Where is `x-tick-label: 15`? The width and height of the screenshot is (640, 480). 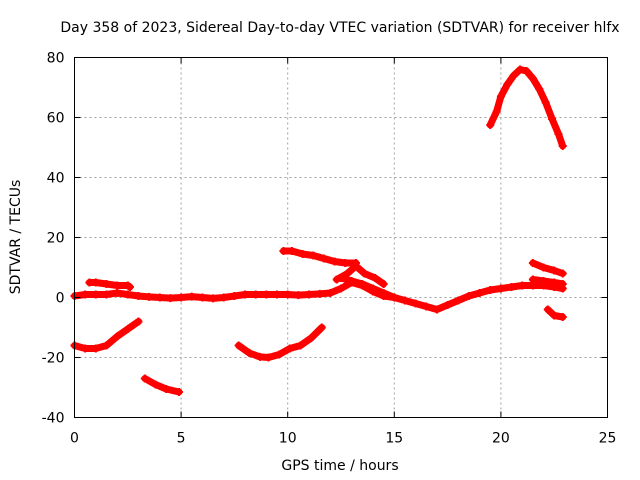 x-tick-label: 15 is located at coordinates (394, 439).